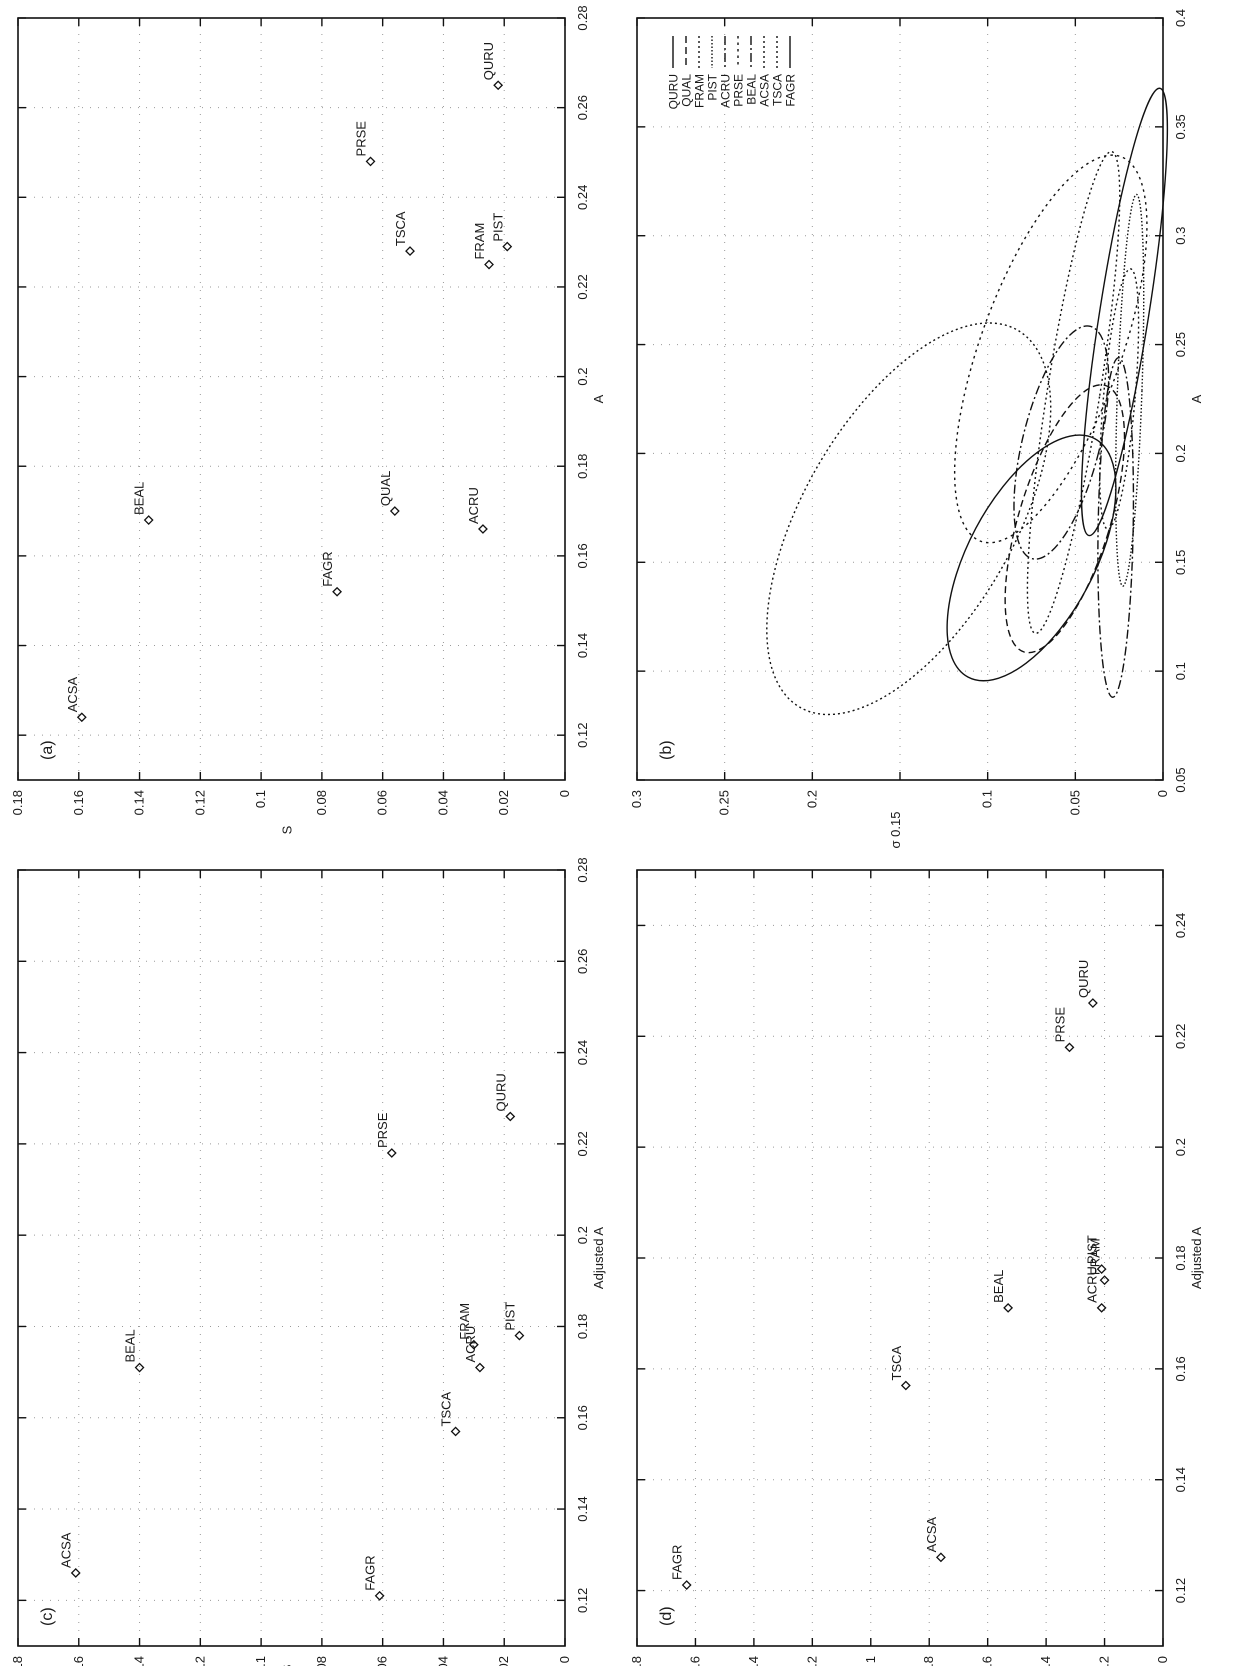 Image resolution: width=1243 pixels, height=1666 pixels. I want to click on ellipse-tsca, so click(1073, 392).